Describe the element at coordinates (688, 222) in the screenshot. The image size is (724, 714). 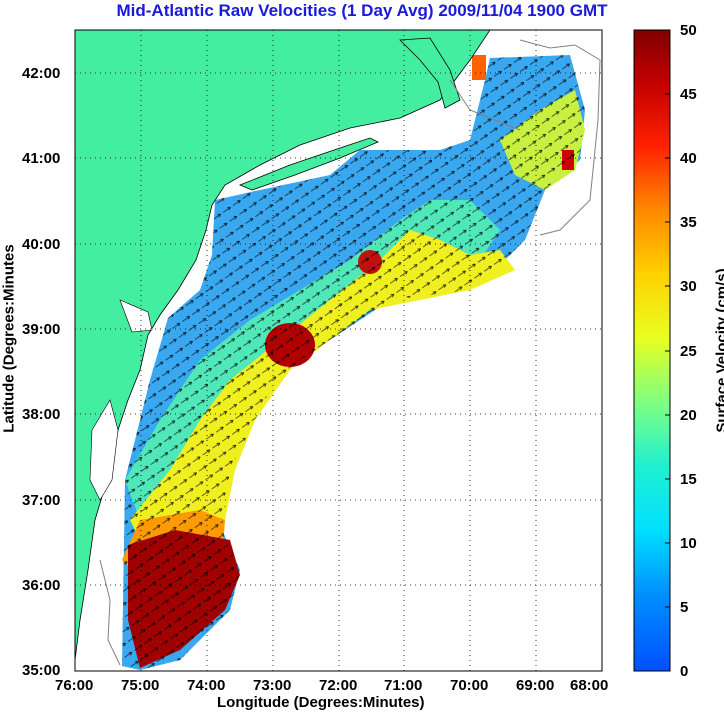
I see `colorbar-tick-label: 35` at that location.